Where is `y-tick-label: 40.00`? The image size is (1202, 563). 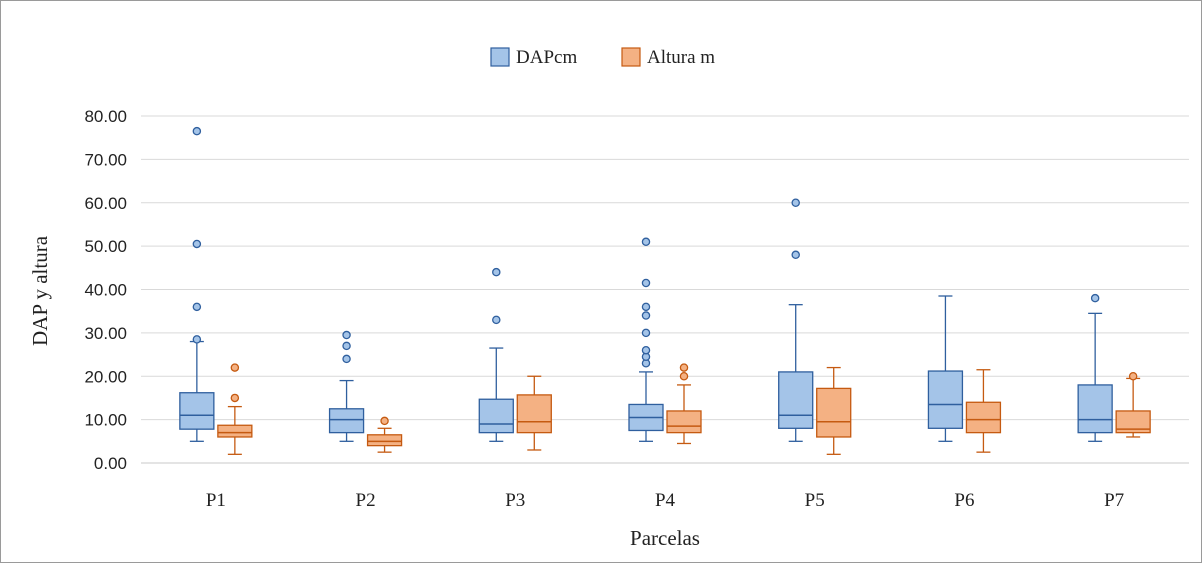
y-tick-label: 40.00 is located at coordinates (105, 290).